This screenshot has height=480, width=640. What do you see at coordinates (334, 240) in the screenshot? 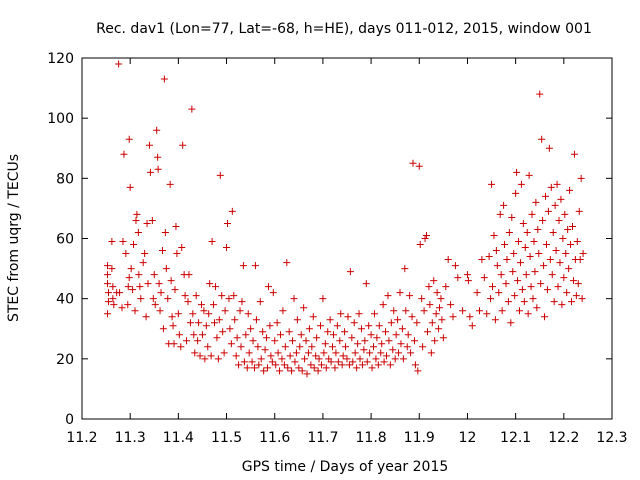
I see `y-tick: 60` at bounding box center [334, 240].